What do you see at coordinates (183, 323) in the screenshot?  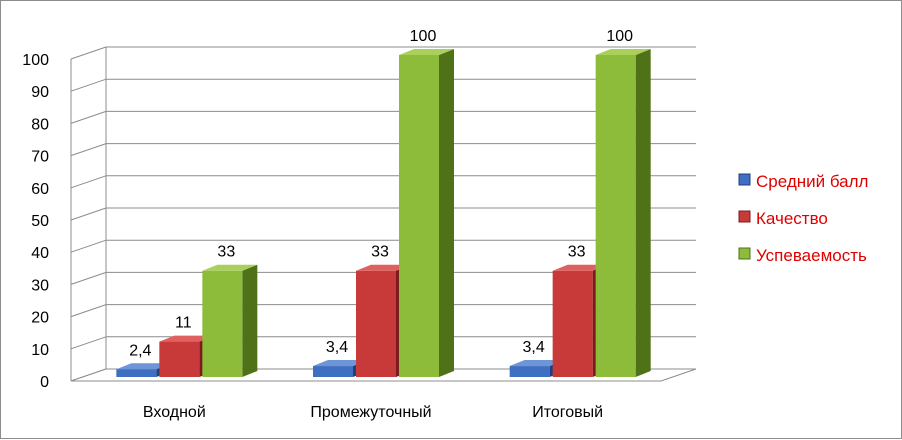 I see `data-label: 11` at bounding box center [183, 323].